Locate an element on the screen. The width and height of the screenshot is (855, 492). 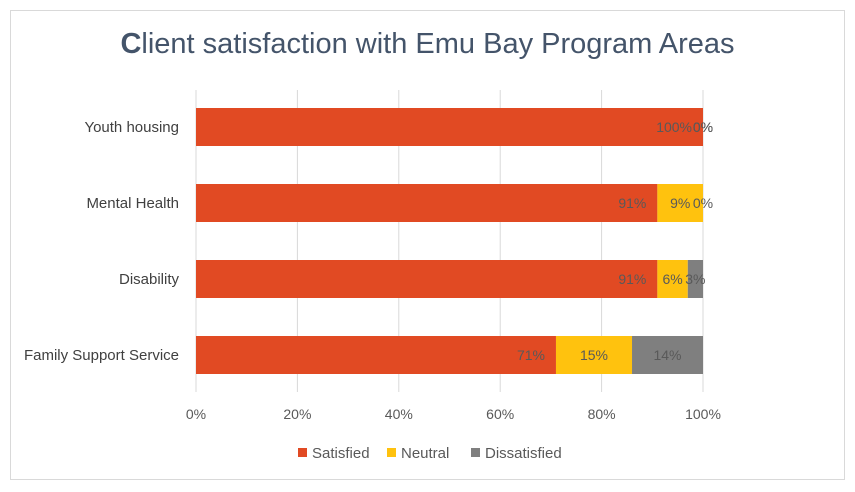
category-label: Youth housing is located at coordinates (131, 127).